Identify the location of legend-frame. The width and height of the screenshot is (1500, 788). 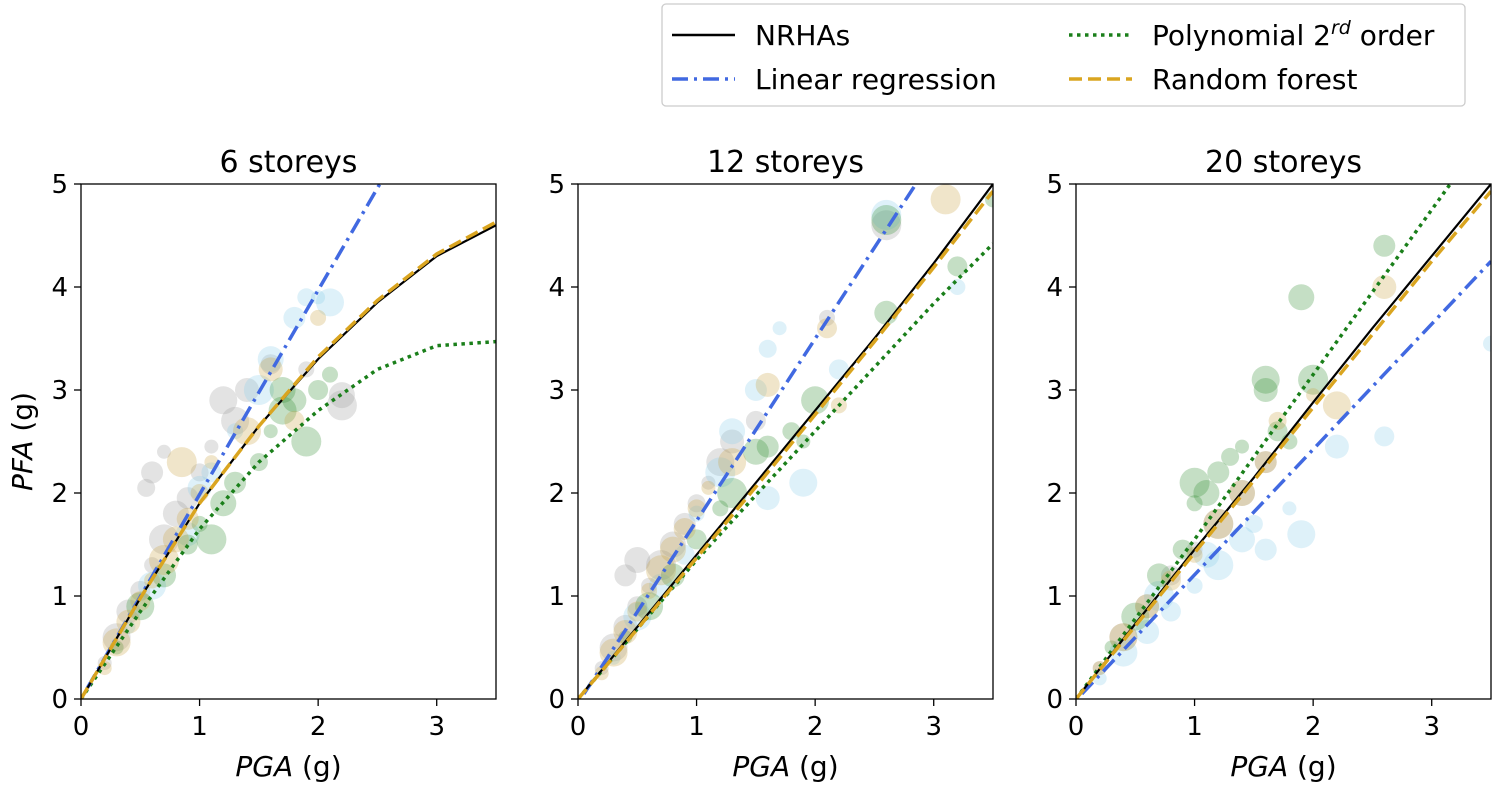
(1063, 55).